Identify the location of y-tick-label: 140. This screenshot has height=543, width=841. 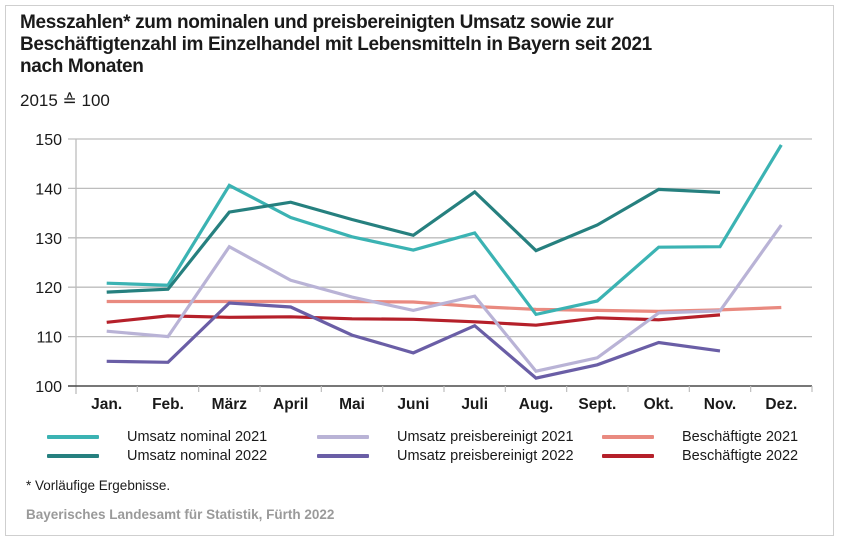
(48, 189).